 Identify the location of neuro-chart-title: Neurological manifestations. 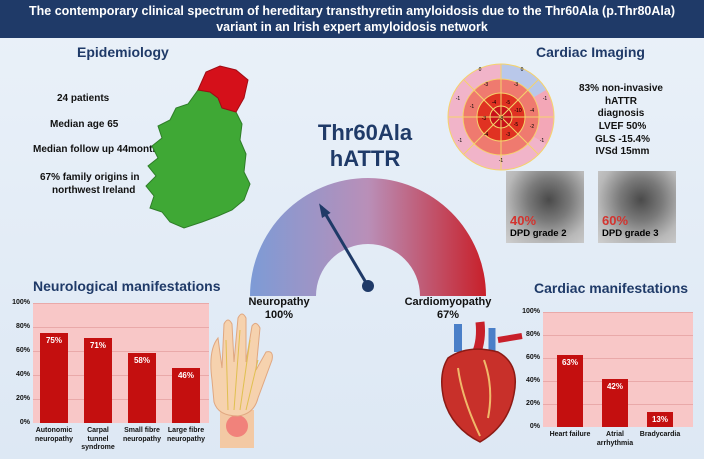
(127, 286).